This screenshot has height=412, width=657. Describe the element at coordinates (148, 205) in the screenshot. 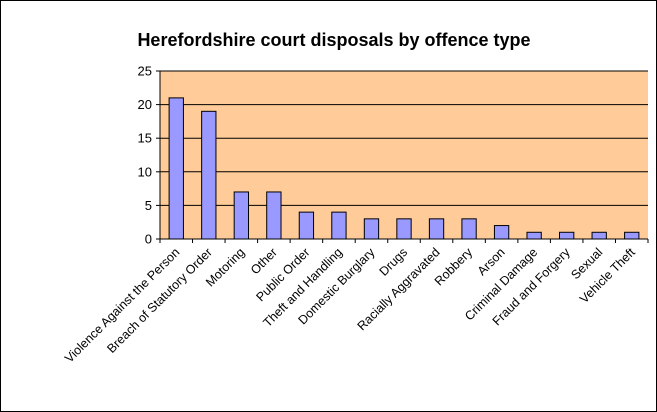

I see `y-tick-label: 5` at that location.